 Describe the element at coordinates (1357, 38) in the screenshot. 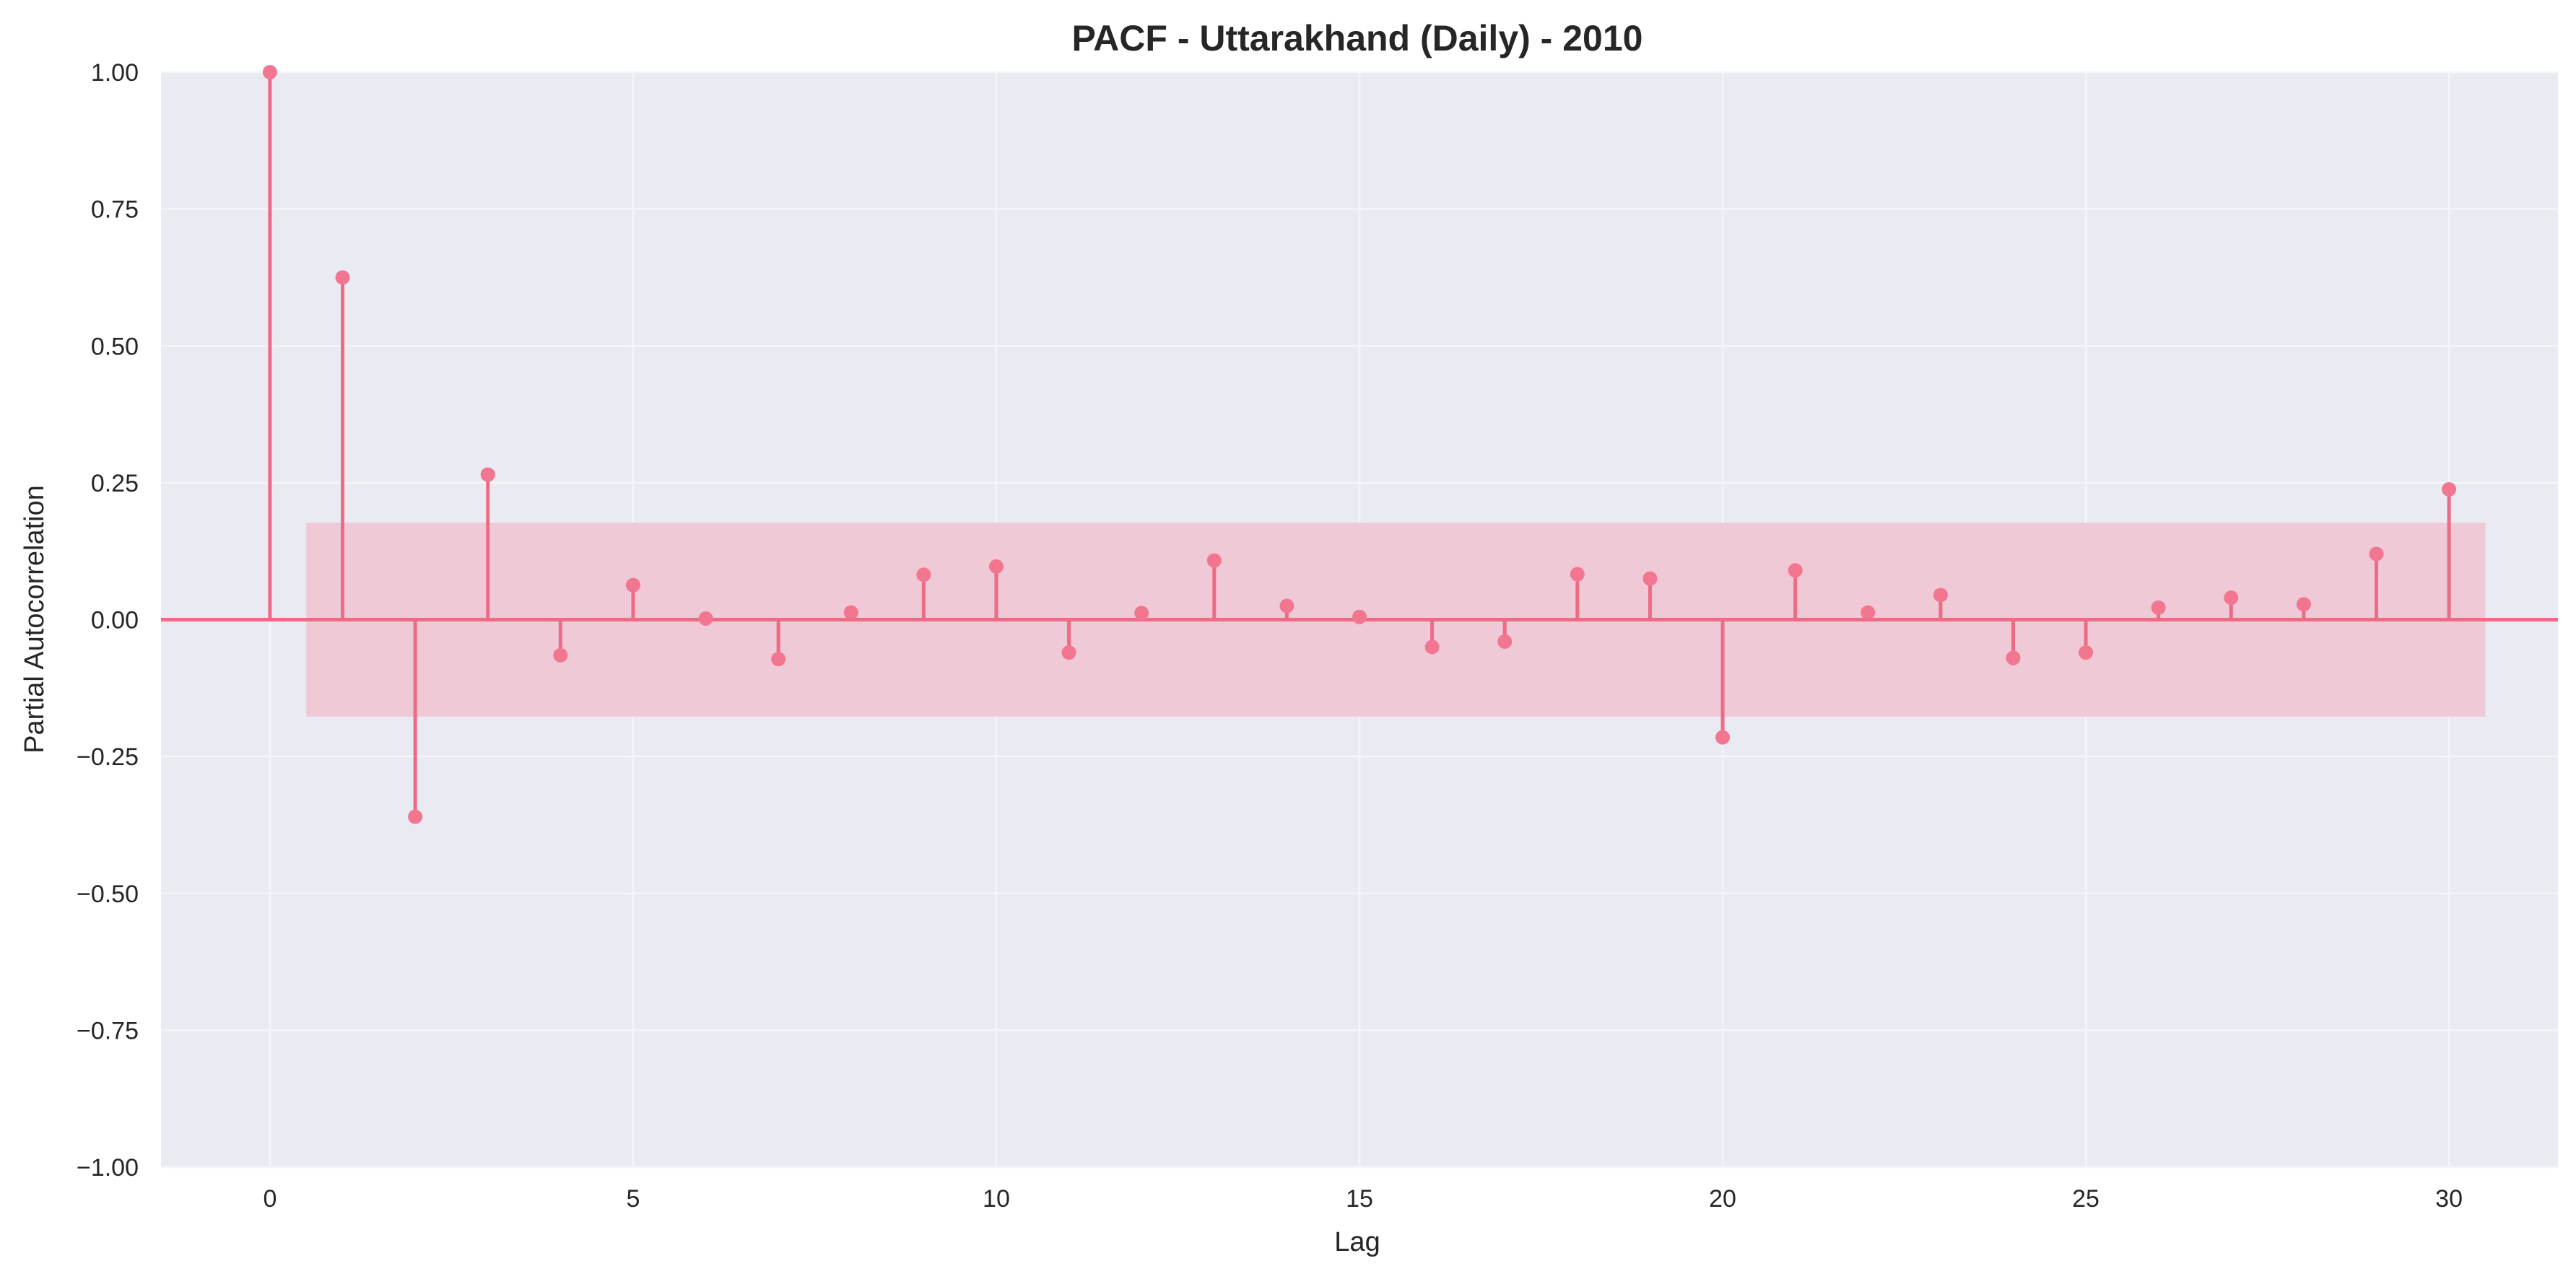

I see `chart-title: PACF - Uttarakhand (Daily) - 2010` at that location.